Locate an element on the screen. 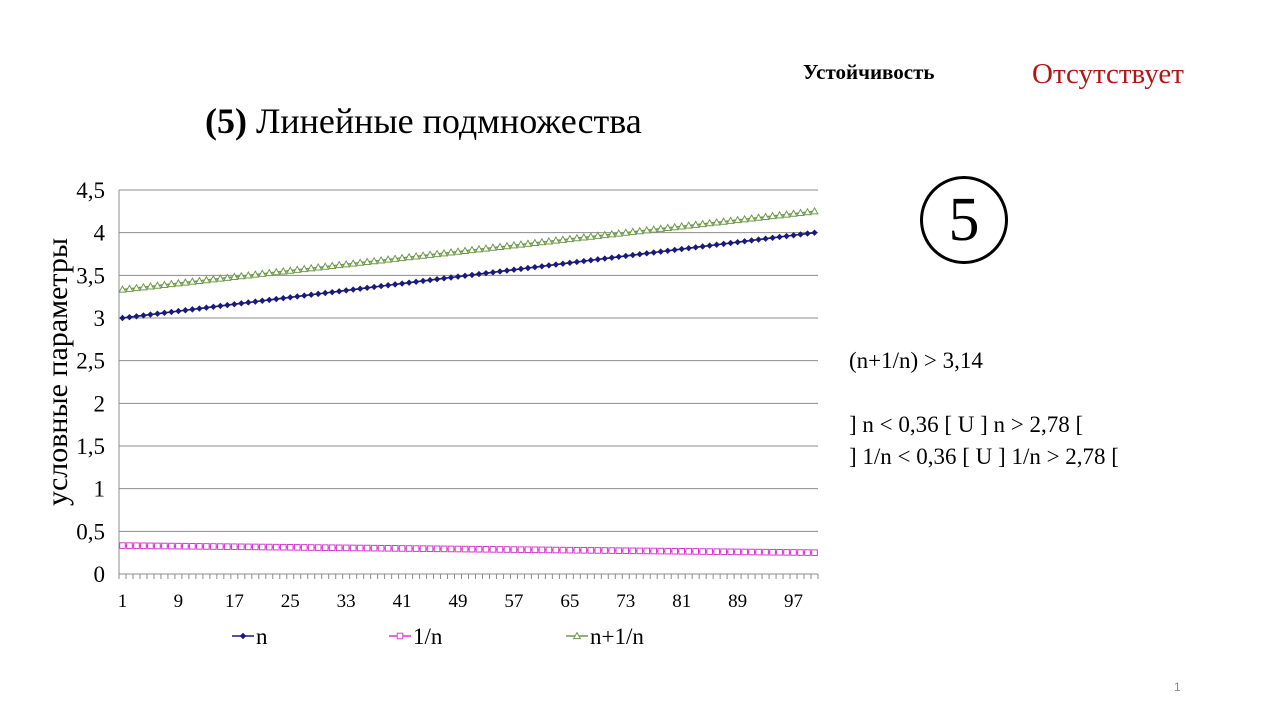 This screenshot has height=720, width=1280. x-tick-label: 57 is located at coordinates (513, 601).